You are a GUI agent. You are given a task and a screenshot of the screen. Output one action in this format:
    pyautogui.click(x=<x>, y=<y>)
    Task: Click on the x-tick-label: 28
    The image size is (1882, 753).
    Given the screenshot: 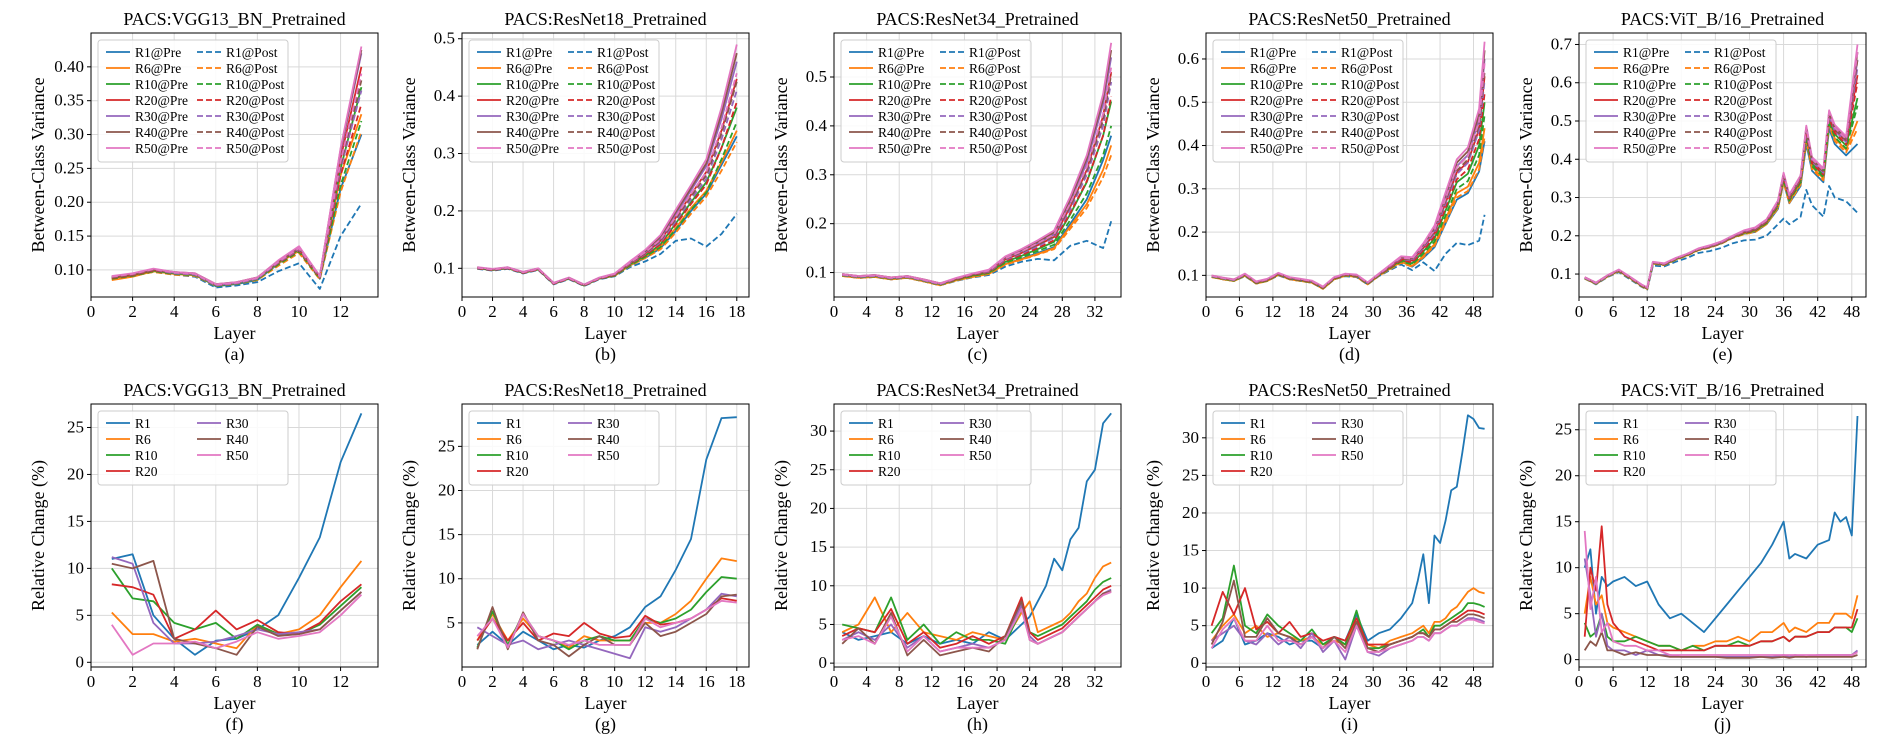 What is the action you would take?
    pyautogui.click(x=1062, y=311)
    